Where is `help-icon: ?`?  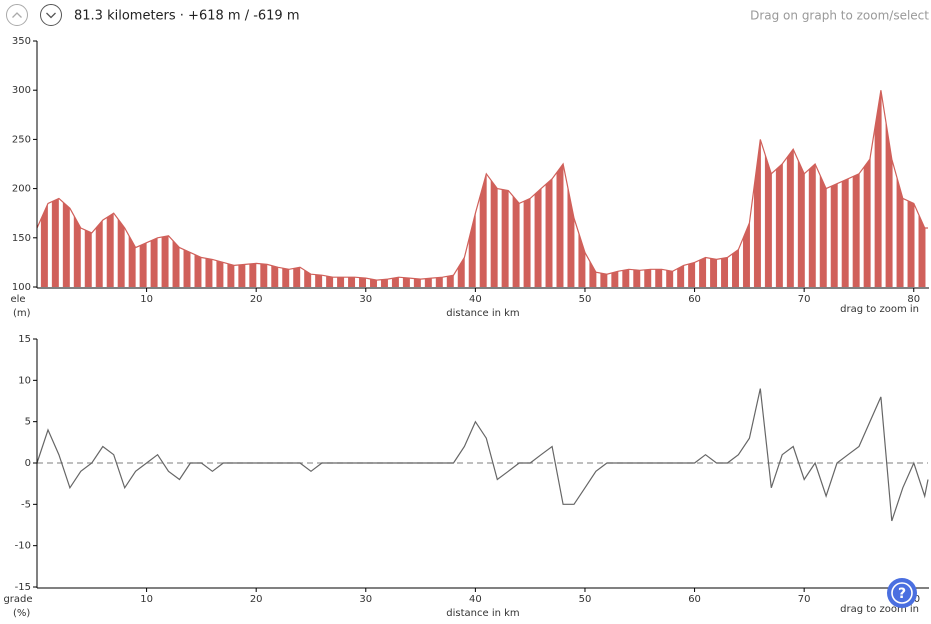
help-icon: ? is located at coordinates (902, 594).